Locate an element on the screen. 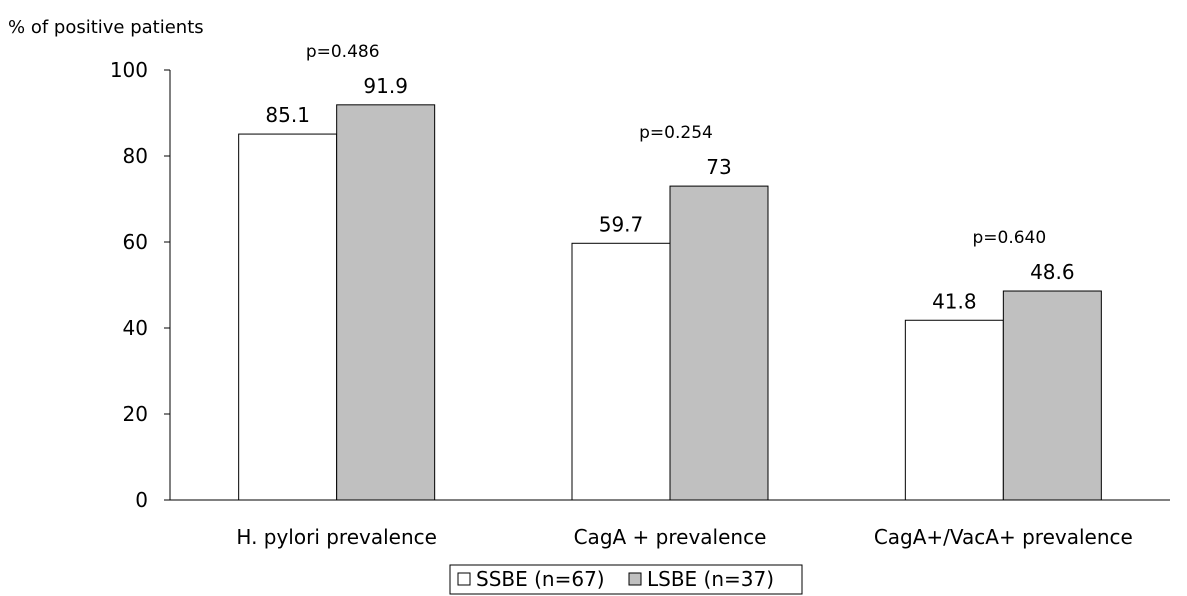  x-tick-label: CagA + prevalence is located at coordinates (670, 537).